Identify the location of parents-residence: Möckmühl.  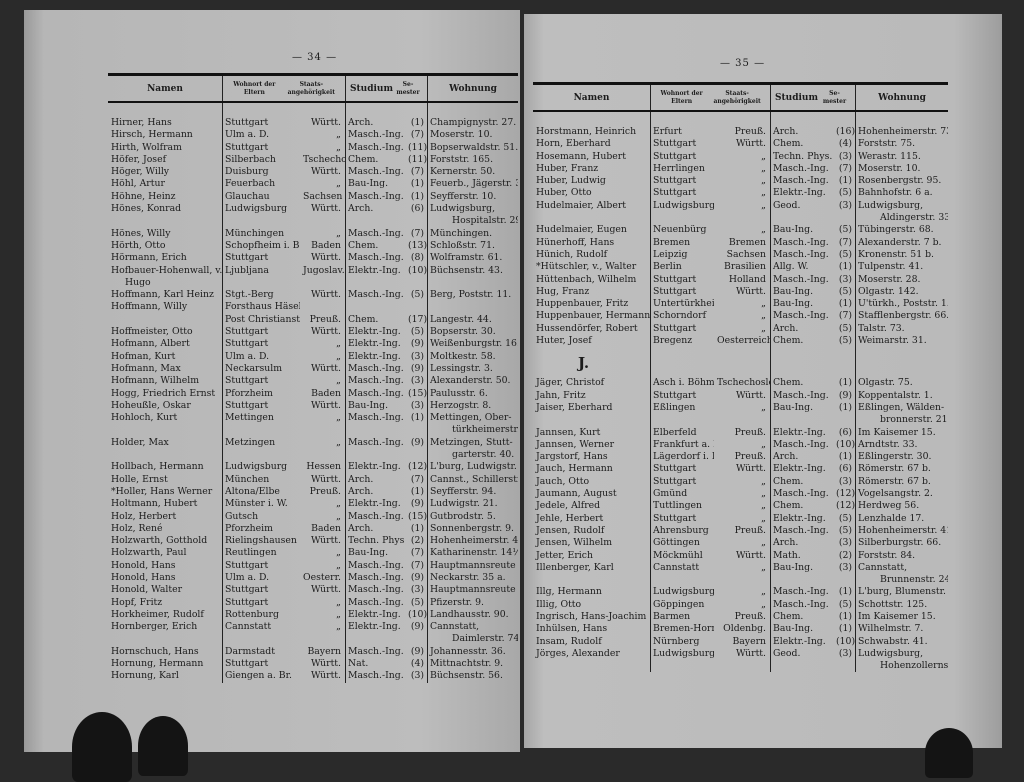
(678, 555).